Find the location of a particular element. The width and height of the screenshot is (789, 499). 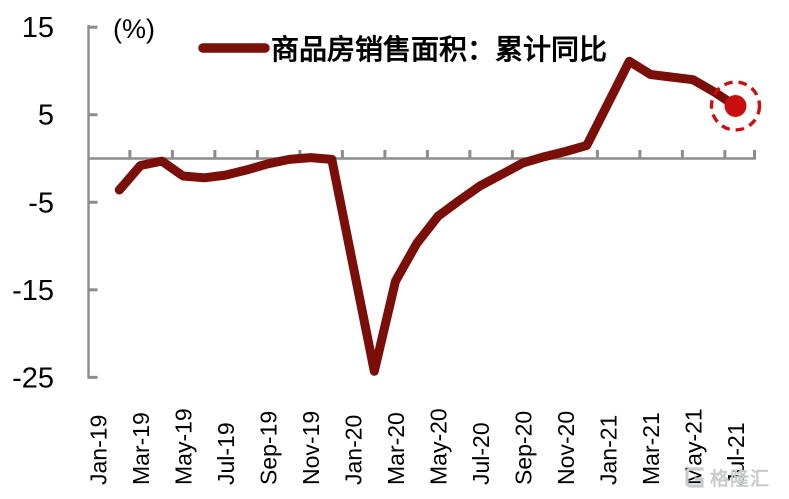

x-axis-label: Jul-21 is located at coordinates (736, 453).